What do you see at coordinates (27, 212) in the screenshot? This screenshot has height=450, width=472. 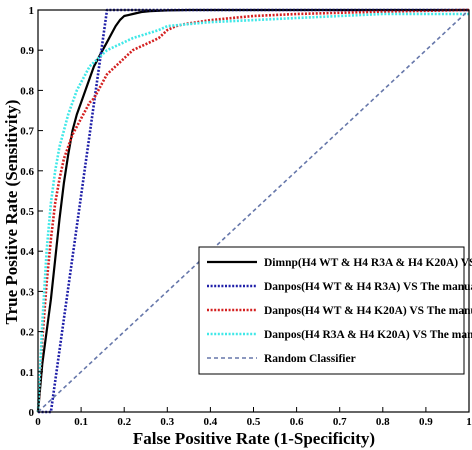 I see `y-tick-label: 0.5` at bounding box center [27, 212].